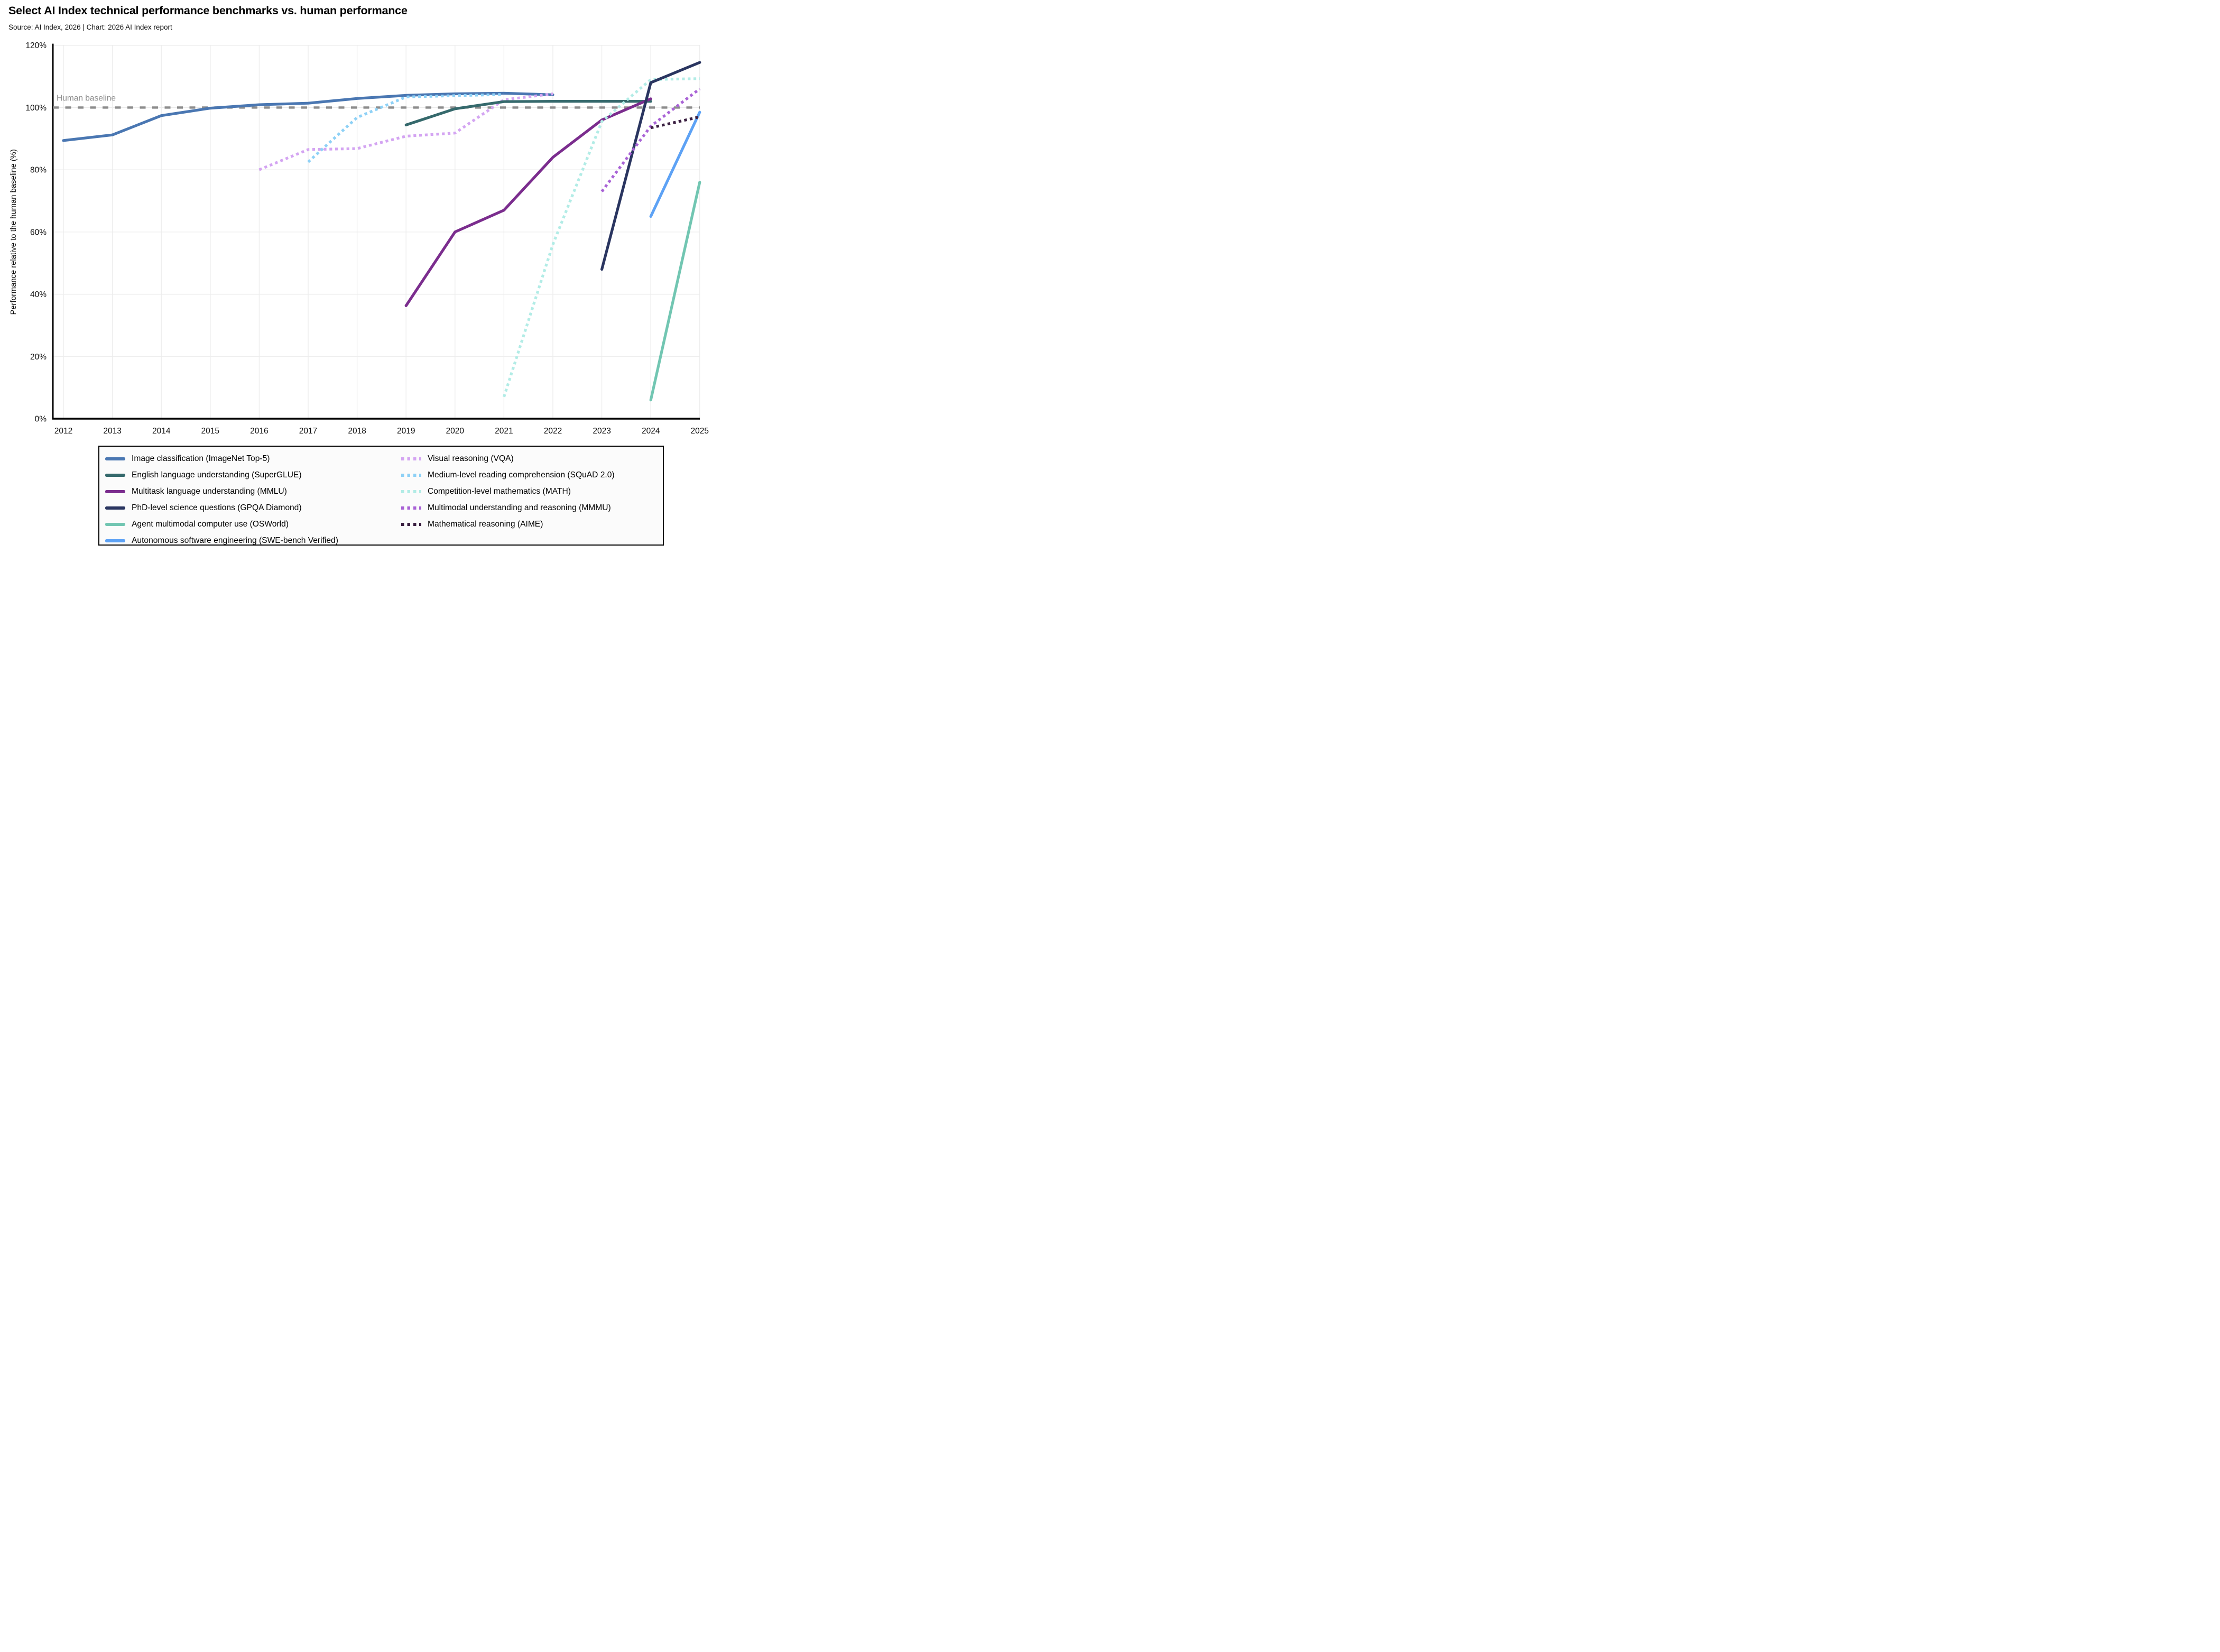 Image resolution: width=2220 pixels, height=1652 pixels. What do you see at coordinates (210, 431) in the screenshot?
I see `x-tick-label: 2015` at bounding box center [210, 431].